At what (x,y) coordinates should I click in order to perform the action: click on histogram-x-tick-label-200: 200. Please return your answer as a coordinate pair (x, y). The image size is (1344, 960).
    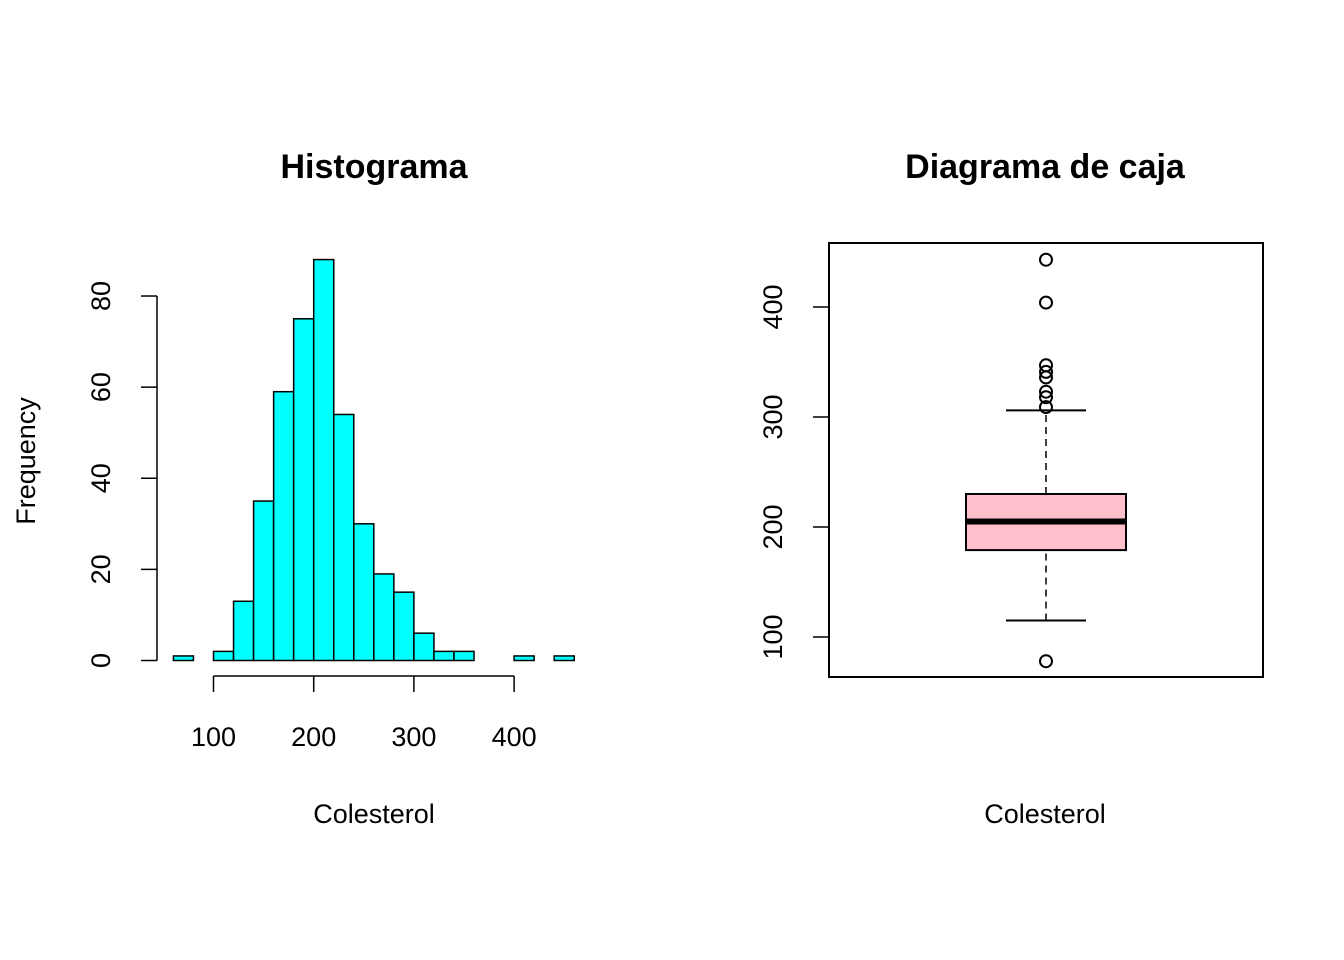
    Looking at the image, I should click on (313, 737).